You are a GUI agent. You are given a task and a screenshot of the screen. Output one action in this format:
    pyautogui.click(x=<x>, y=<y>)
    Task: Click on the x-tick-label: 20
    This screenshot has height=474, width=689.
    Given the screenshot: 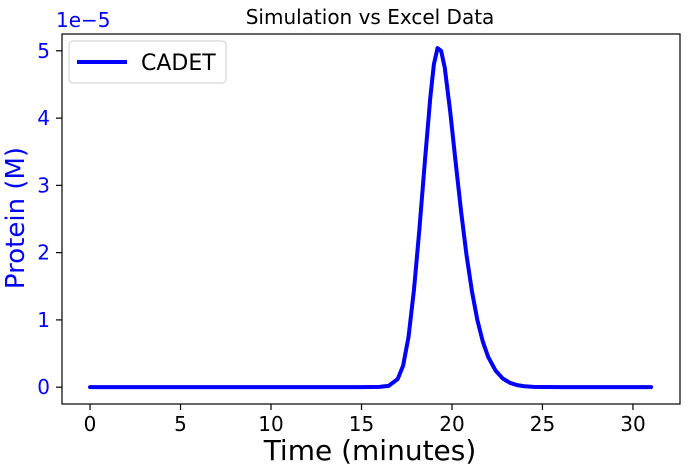 What is the action you would take?
    pyautogui.click(x=451, y=424)
    